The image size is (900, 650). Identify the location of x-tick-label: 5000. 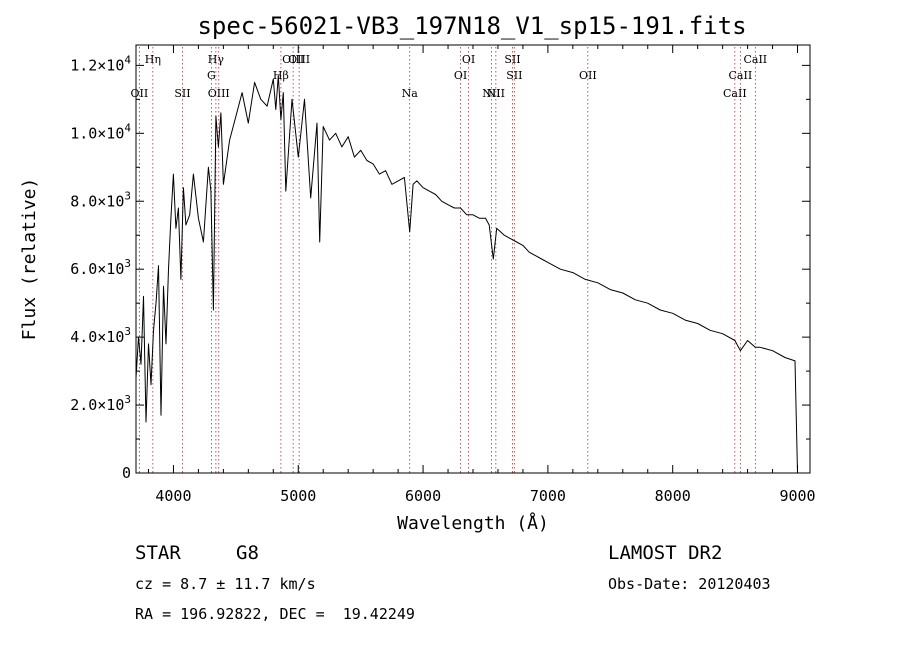
(298, 496).